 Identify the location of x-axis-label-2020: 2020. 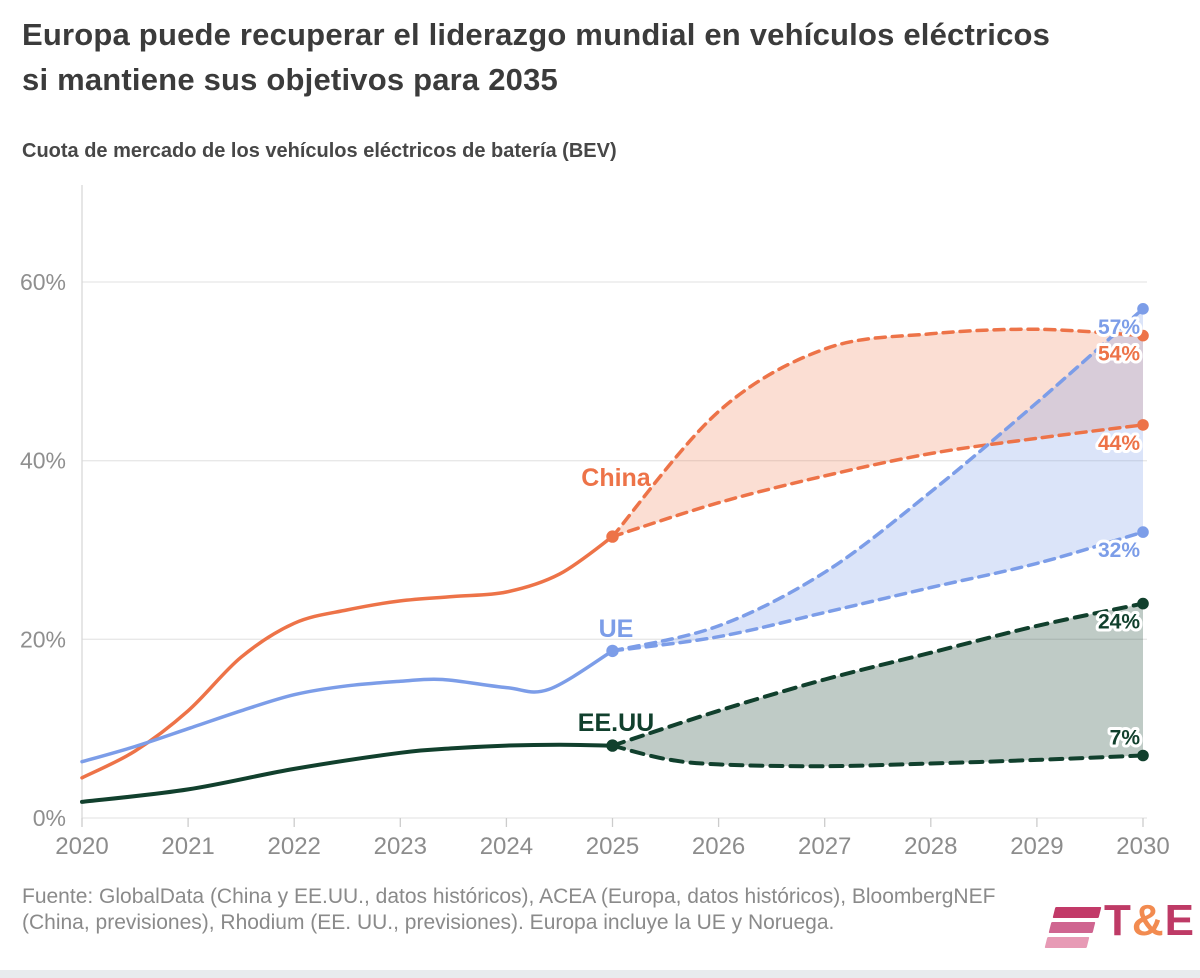
(81, 846).